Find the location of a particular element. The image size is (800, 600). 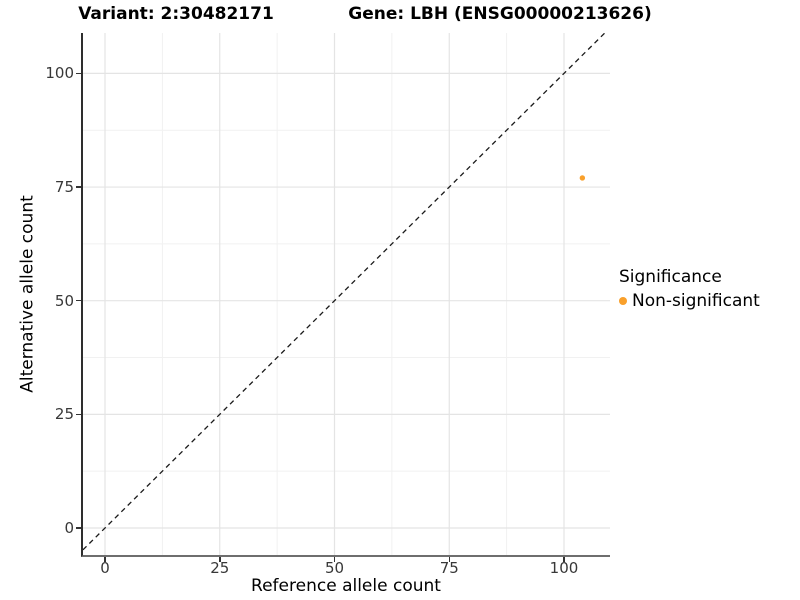

y-axis-label: Alternative allele count is located at coordinates (27, 294).